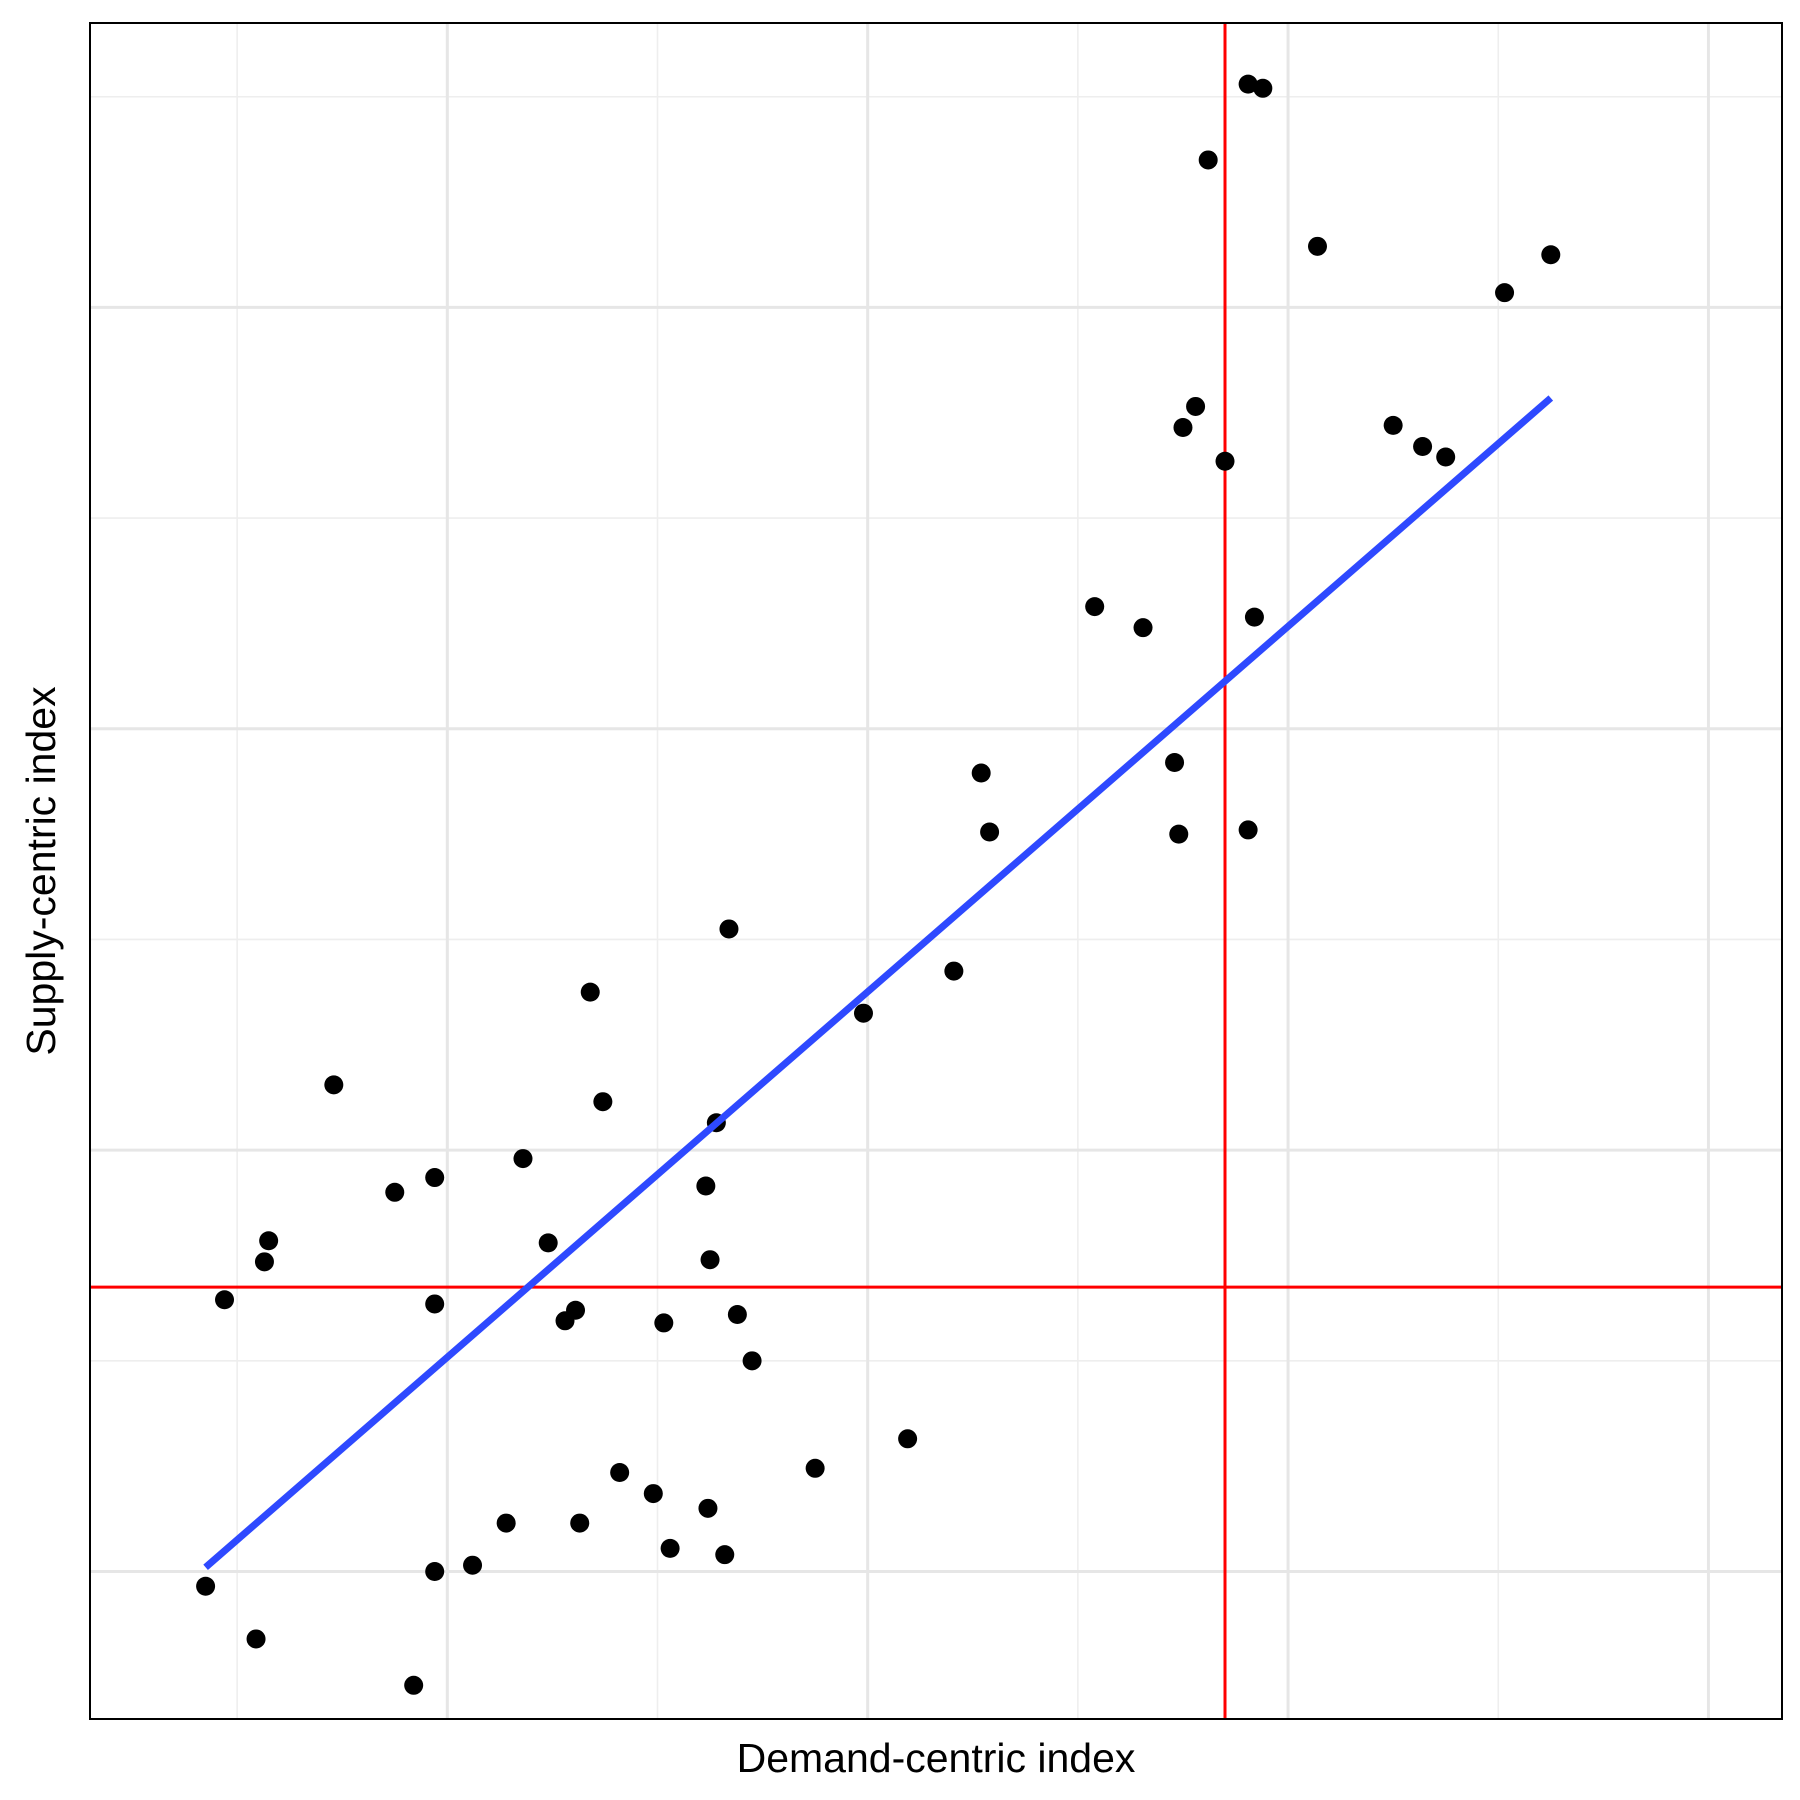 The height and width of the screenshot is (1800, 1800). What do you see at coordinates (41, 871) in the screenshot?
I see `y-axis-title: Supply-centric index` at bounding box center [41, 871].